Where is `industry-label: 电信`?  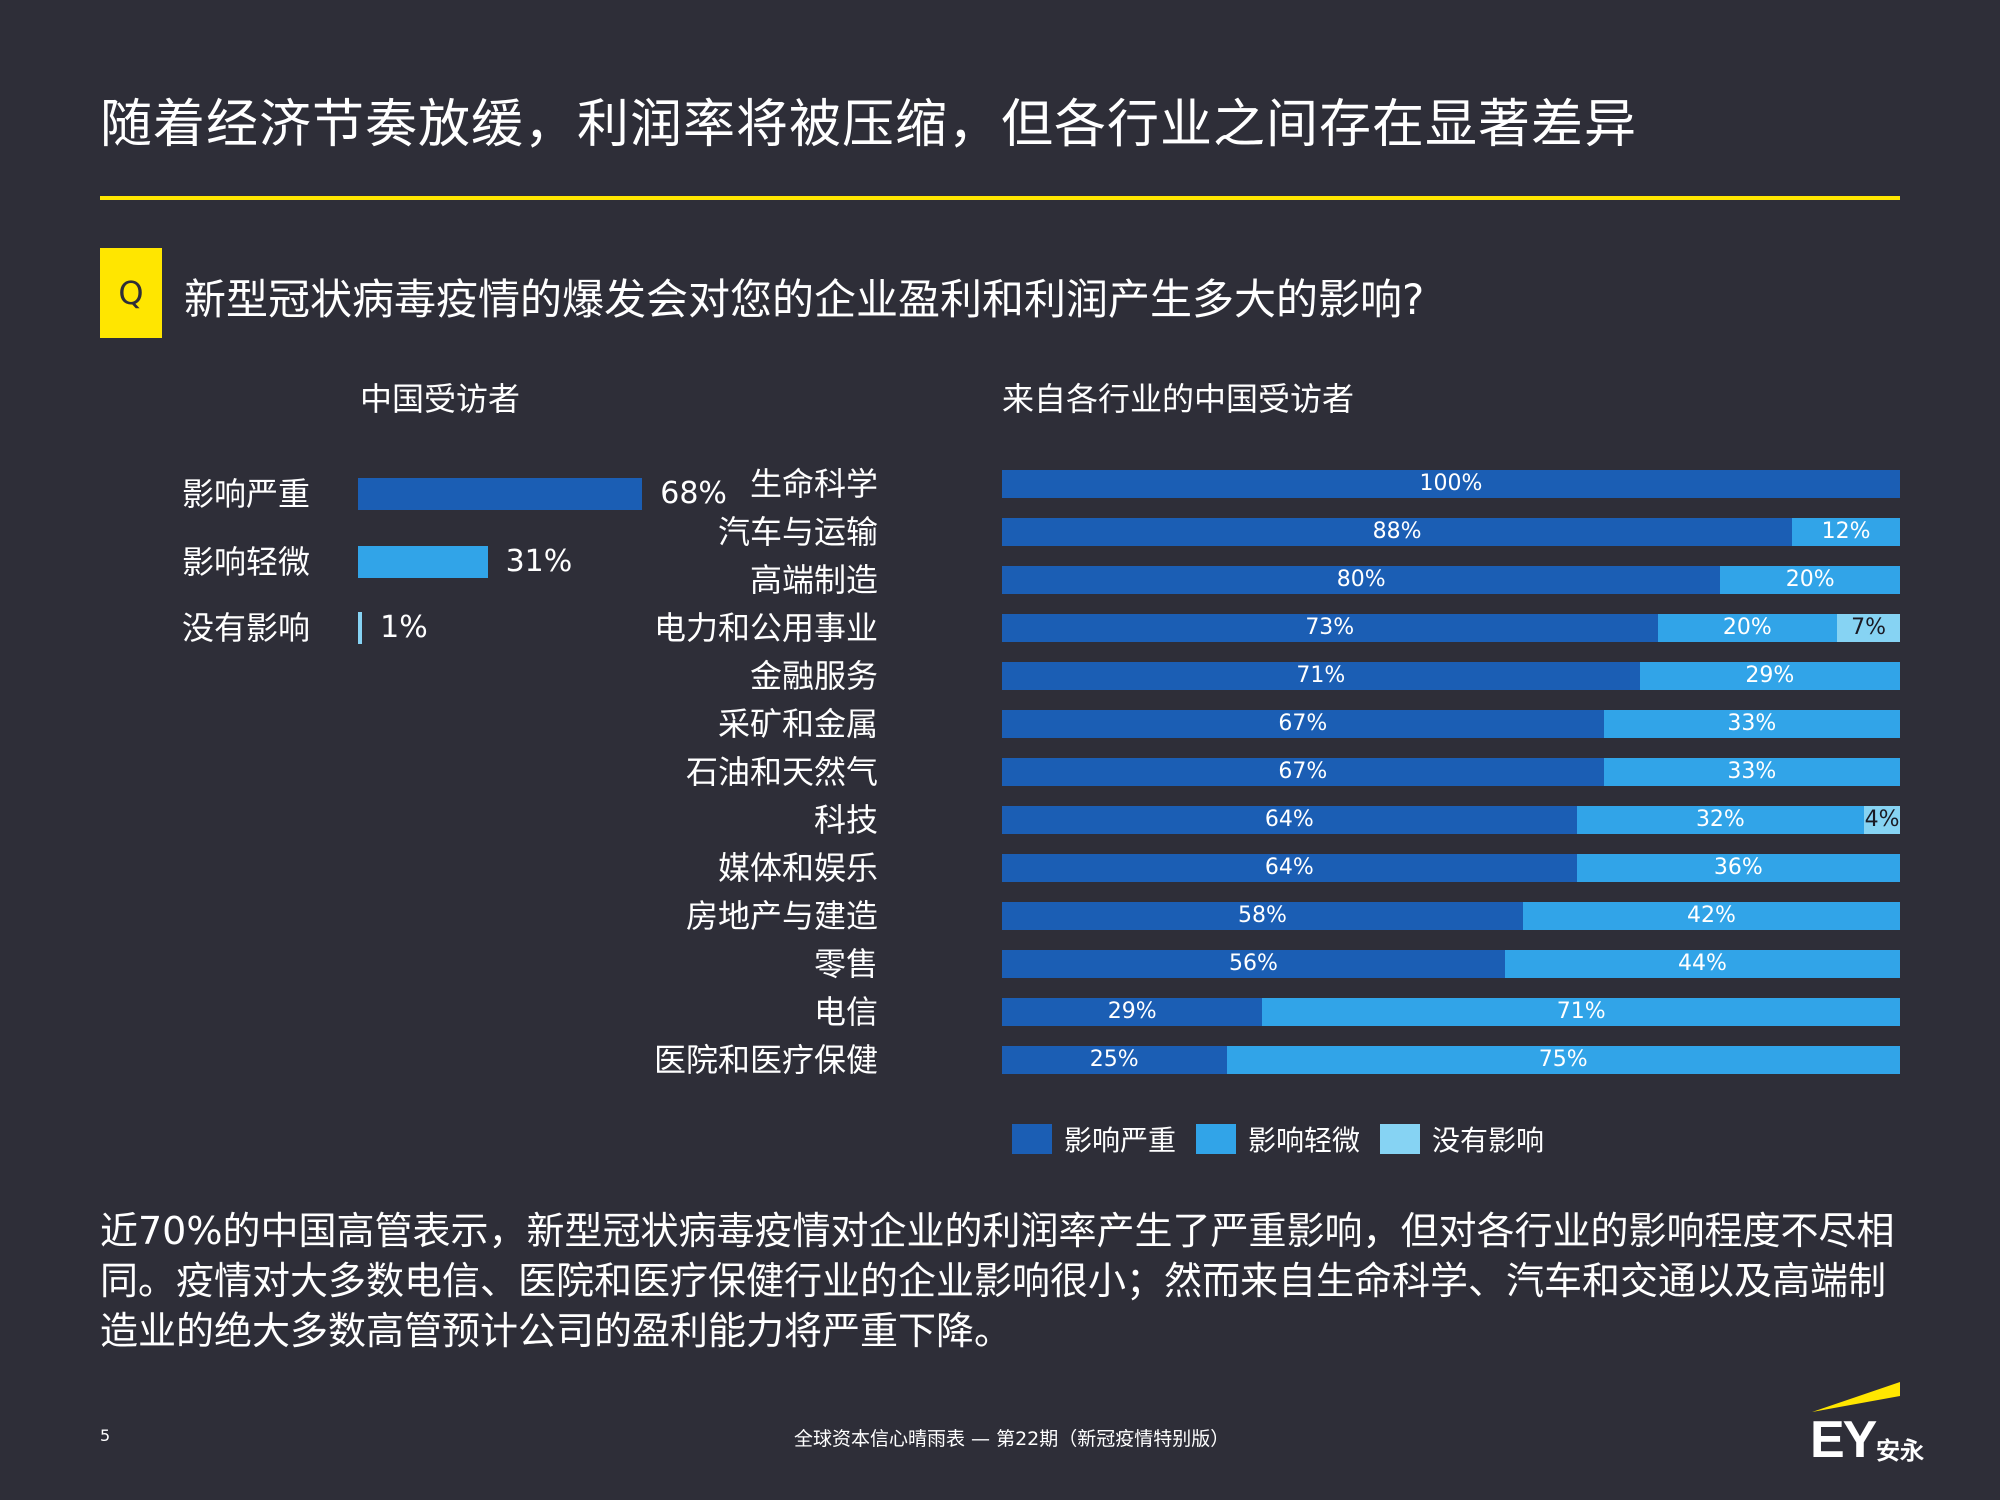 industry-label: 电信 is located at coordinates (845, 1012).